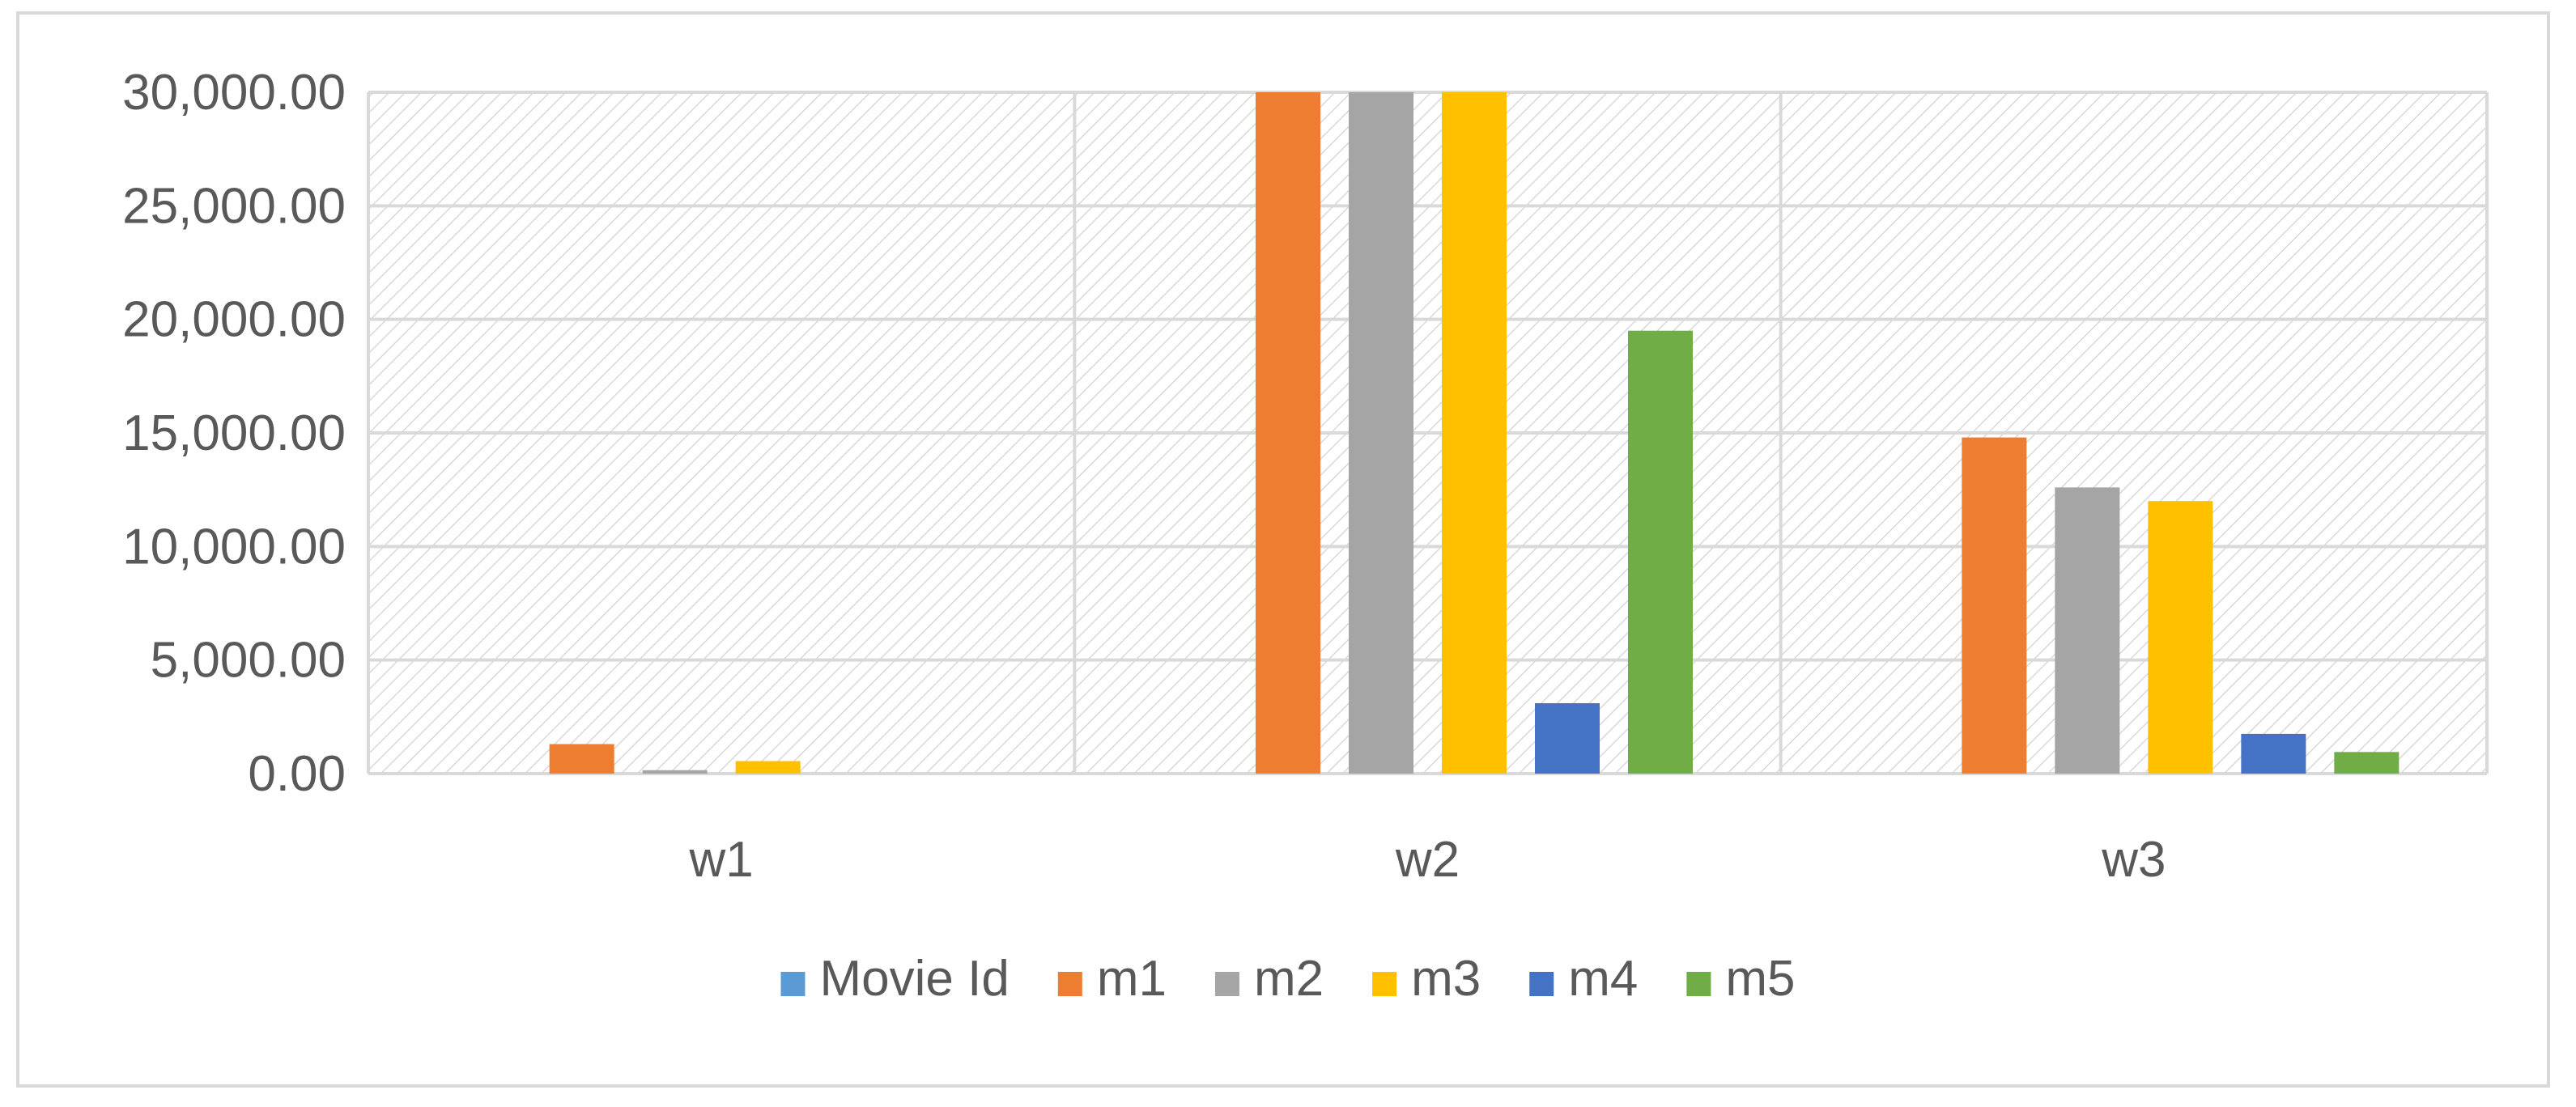  What do you see at coordinates (2087, 631) in the screenshot?
I see `bar-w3-m2` at bounding box center [2087, 631].